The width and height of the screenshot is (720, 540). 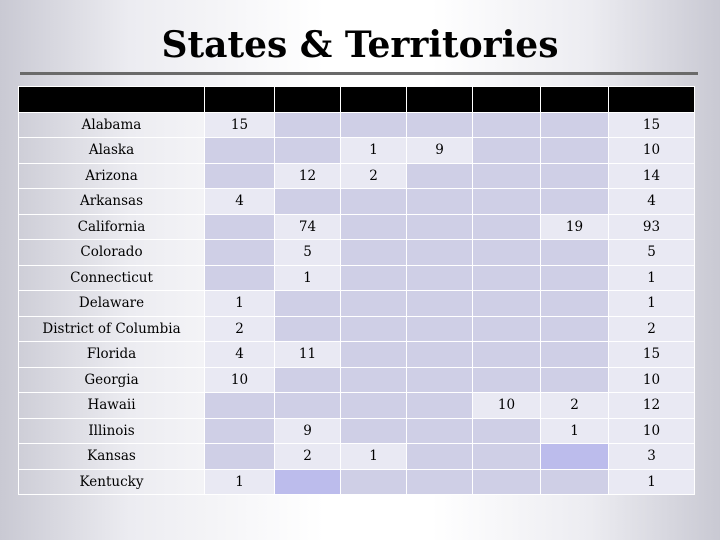 What do you see at coordinates (356, 201) in the screenshot?
I see `table-row: Arkansas 4 4` at bounding box center [356, 201].